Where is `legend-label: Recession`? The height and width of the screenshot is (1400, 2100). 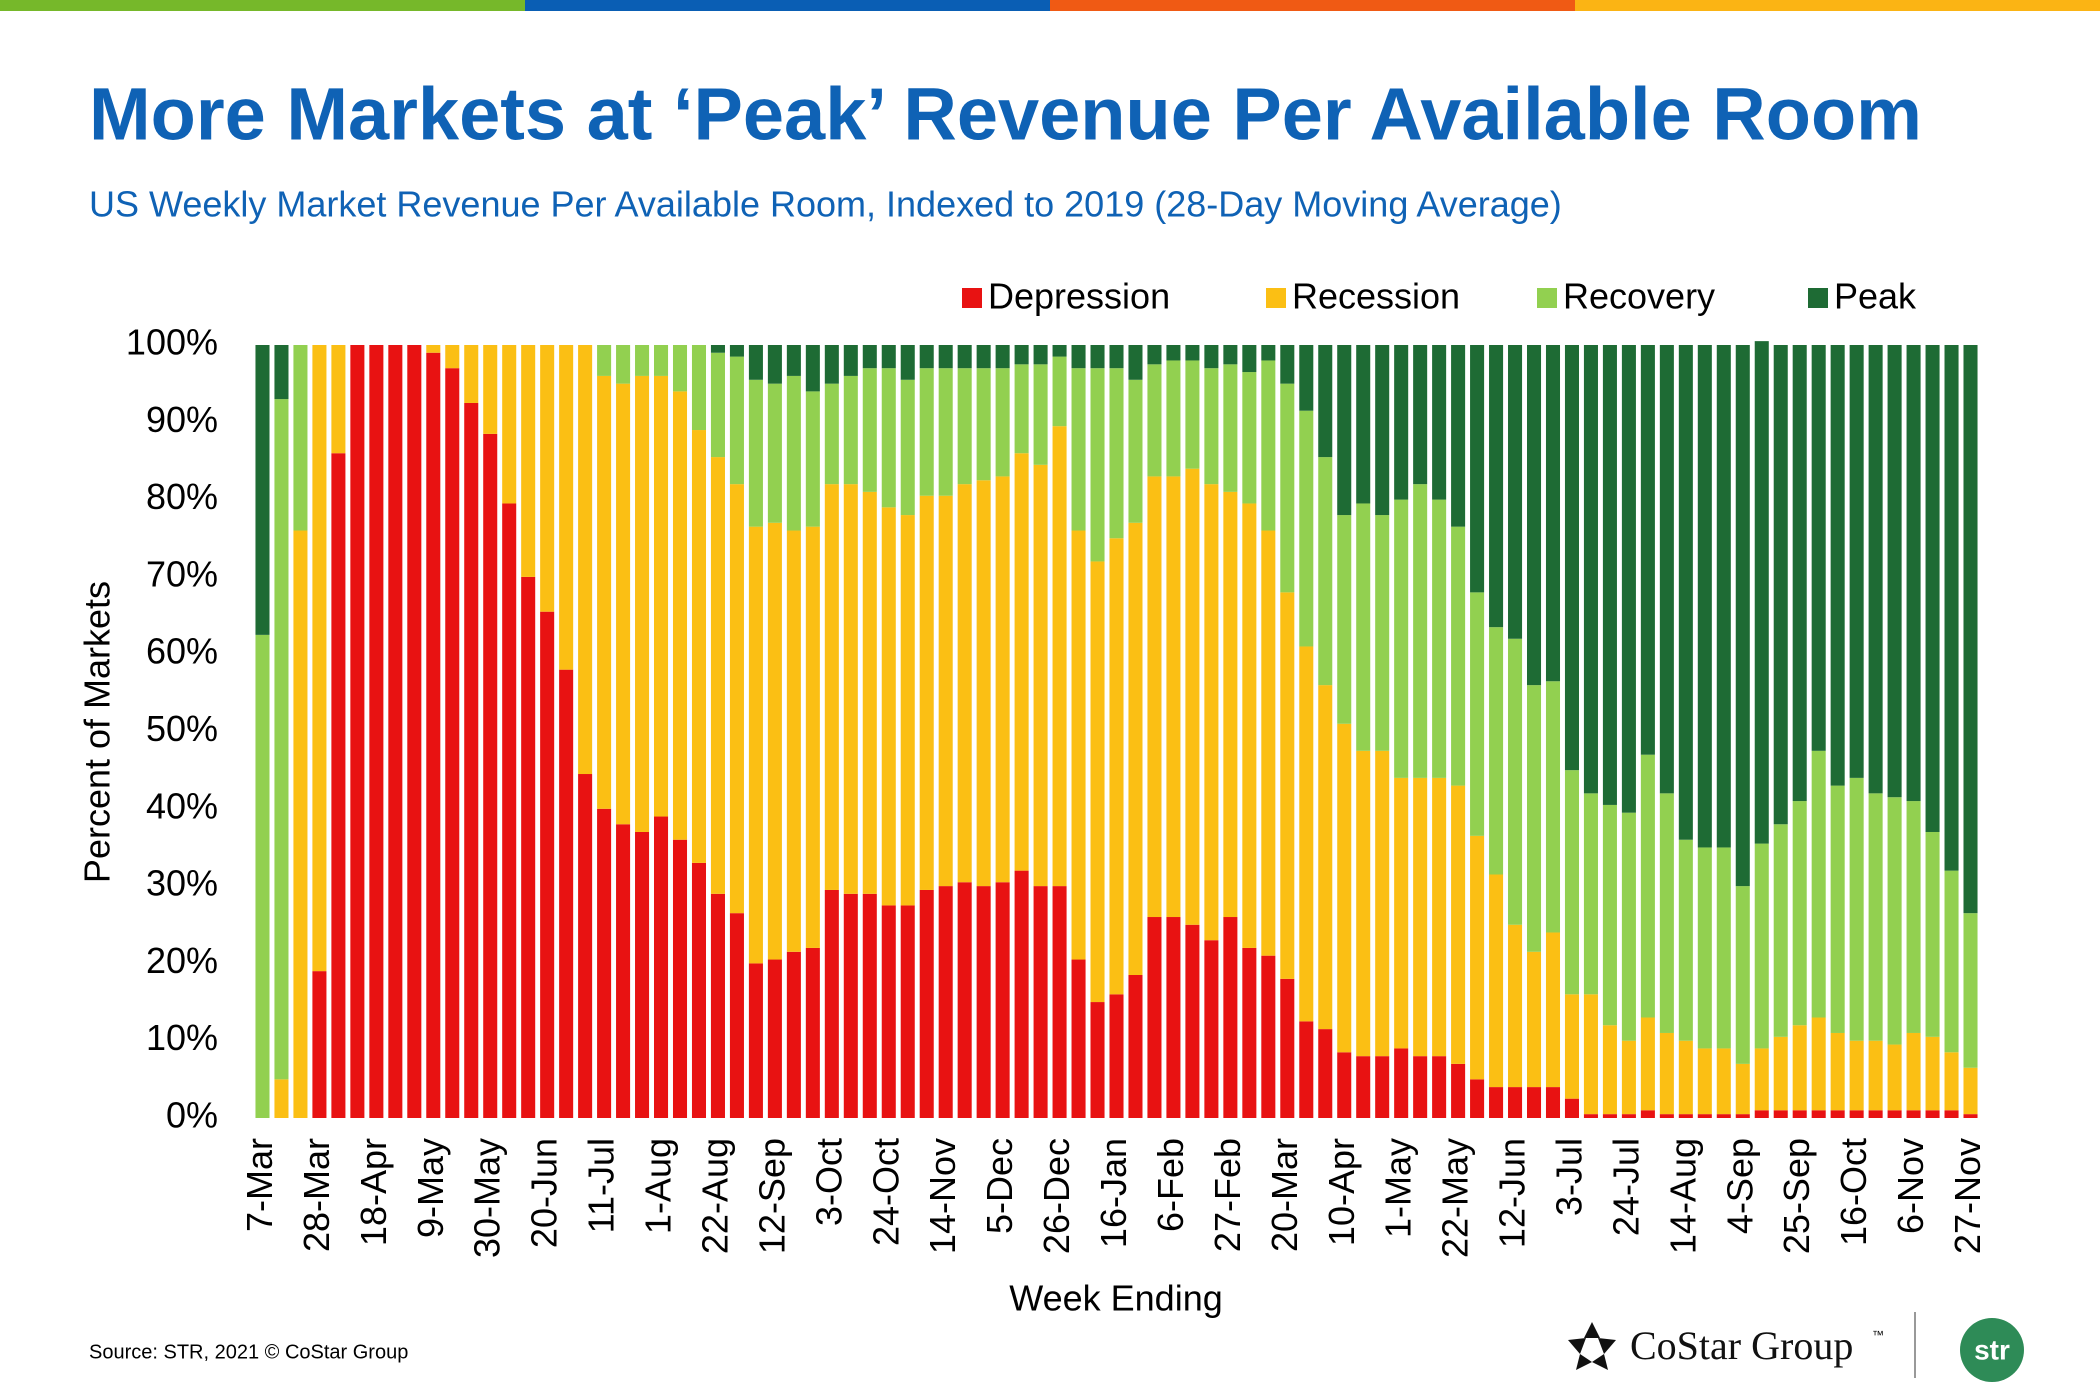 legend-label: Recession is located at coordinates (1376, 296).